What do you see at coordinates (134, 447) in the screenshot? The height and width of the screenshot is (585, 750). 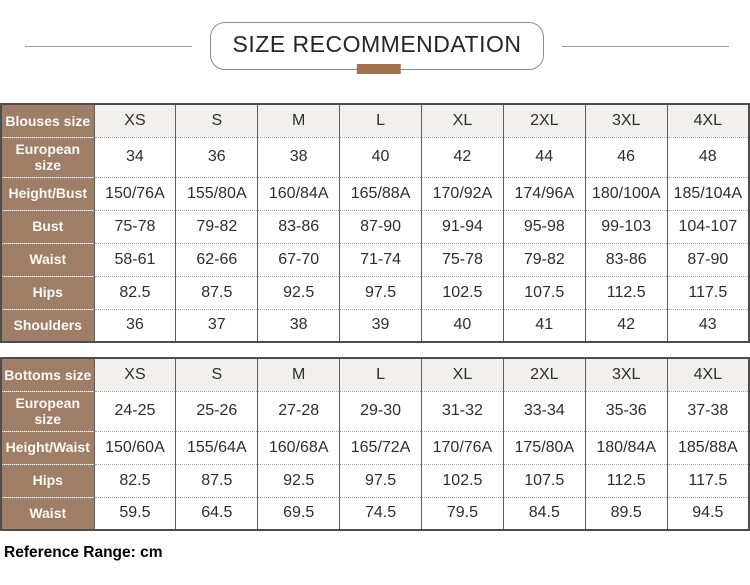 I see `table-cell: 150/60A` at bounding box center [134, 447].